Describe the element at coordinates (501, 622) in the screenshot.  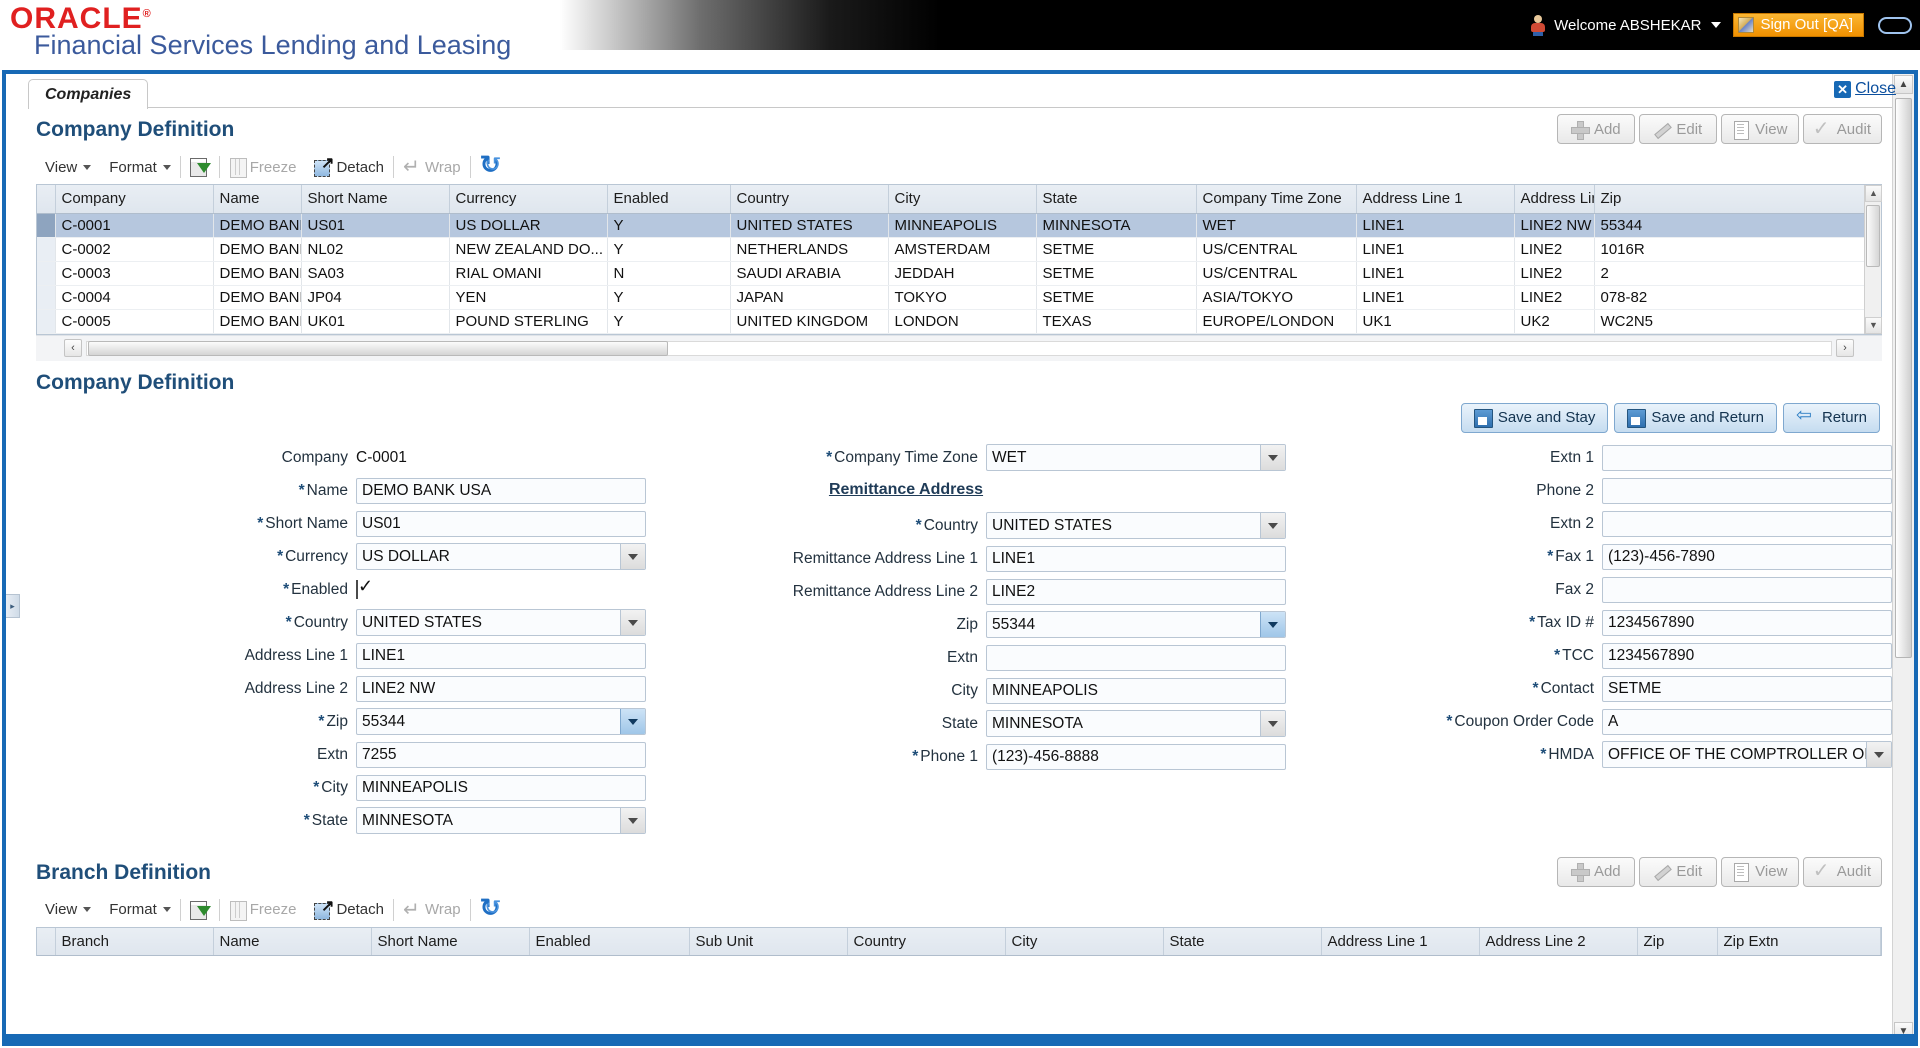
I see `country-select: UNITED STATES` at that location.